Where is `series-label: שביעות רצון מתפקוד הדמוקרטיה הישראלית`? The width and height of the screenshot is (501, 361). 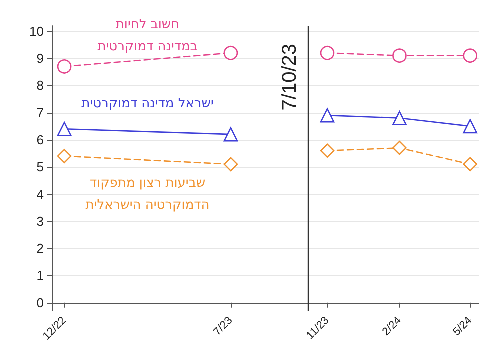
series-label: שביעות רצון מתפקוד הדמוקרטיה הישראלית is located at coordinates (148, 194).